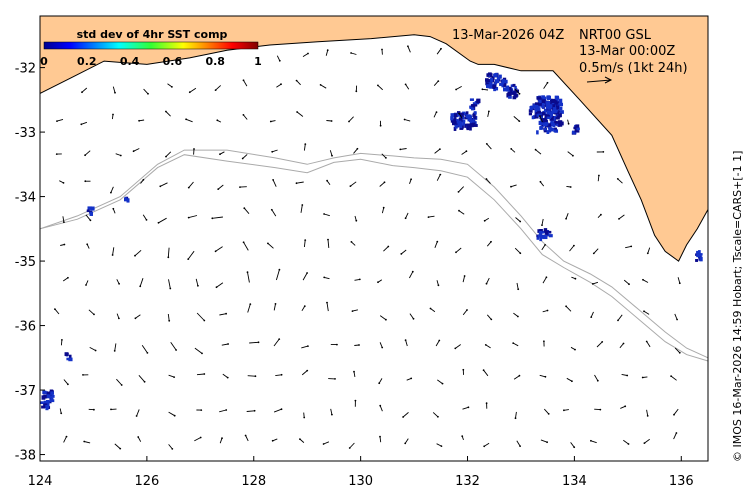 The width and height of the screenshot is (750, 496). Describe the element at coordinates (146, 481) in the screenshot. I see `x-tick-label: 126` at that location.